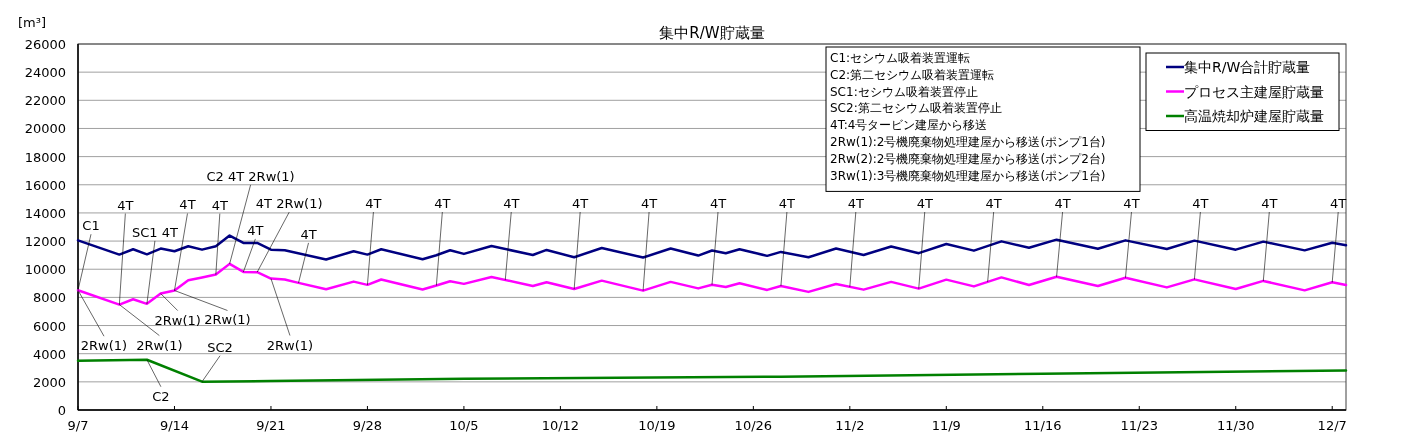 The width and height of the screenshot is (1408, 442). Describe the element at coordinates (850, 425) in the screenshot. I see `x-tick-label: 11/2` at that location.